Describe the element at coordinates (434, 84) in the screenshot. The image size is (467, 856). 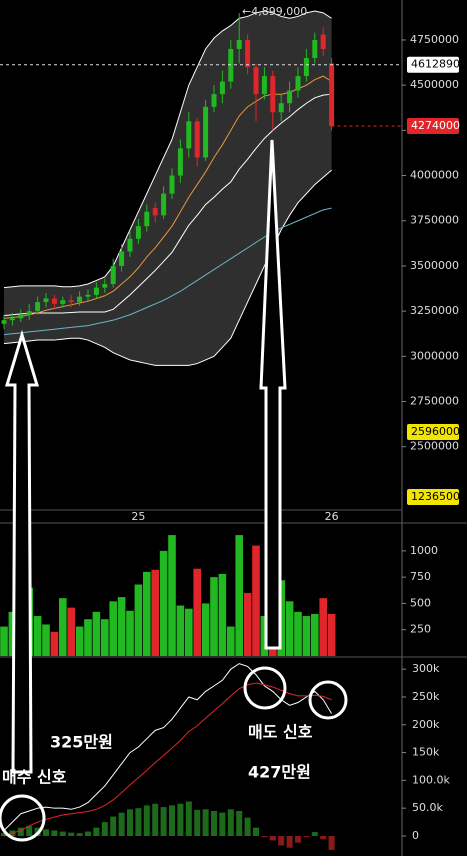
I see `y-tick-label: 4500000` at that location.